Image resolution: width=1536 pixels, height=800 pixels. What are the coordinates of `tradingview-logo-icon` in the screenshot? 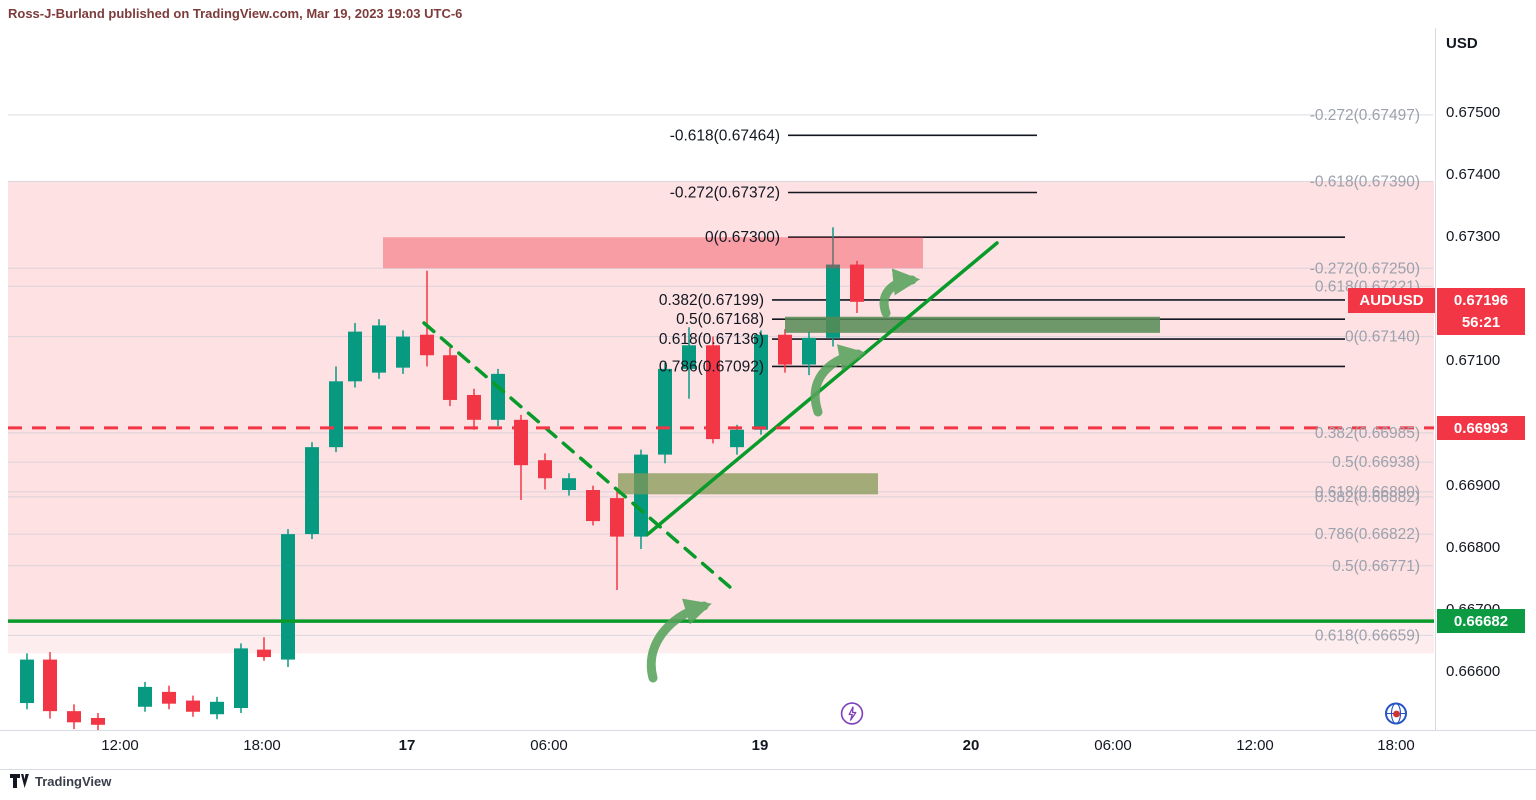 It's located at (19, 781).